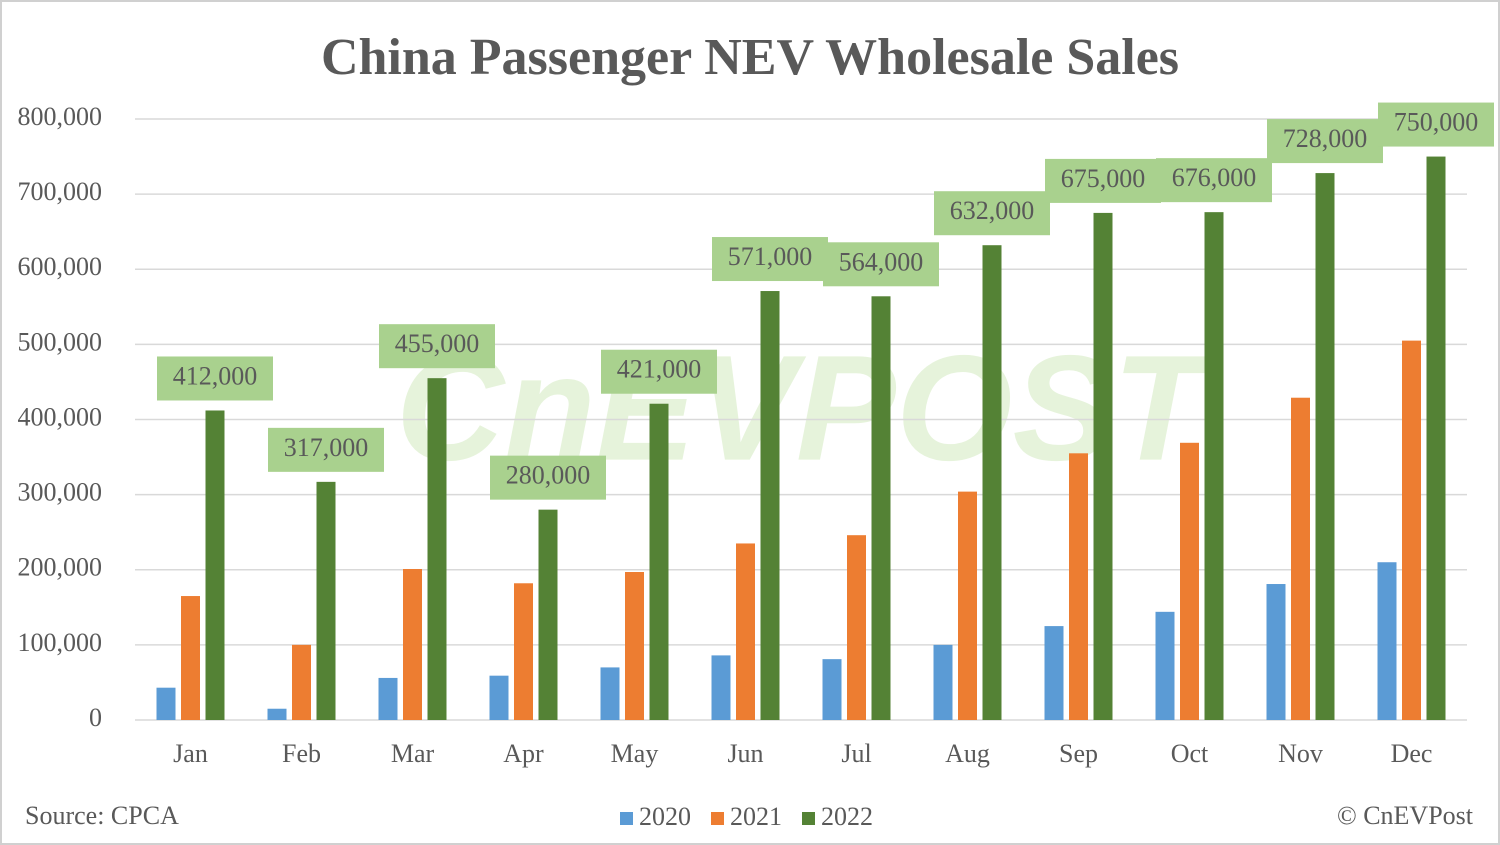 The image size is (1500, 845). Describe the element at coordinates (60, 567) in the screenshot. I see `y-tick-label: 200,000` at that location.